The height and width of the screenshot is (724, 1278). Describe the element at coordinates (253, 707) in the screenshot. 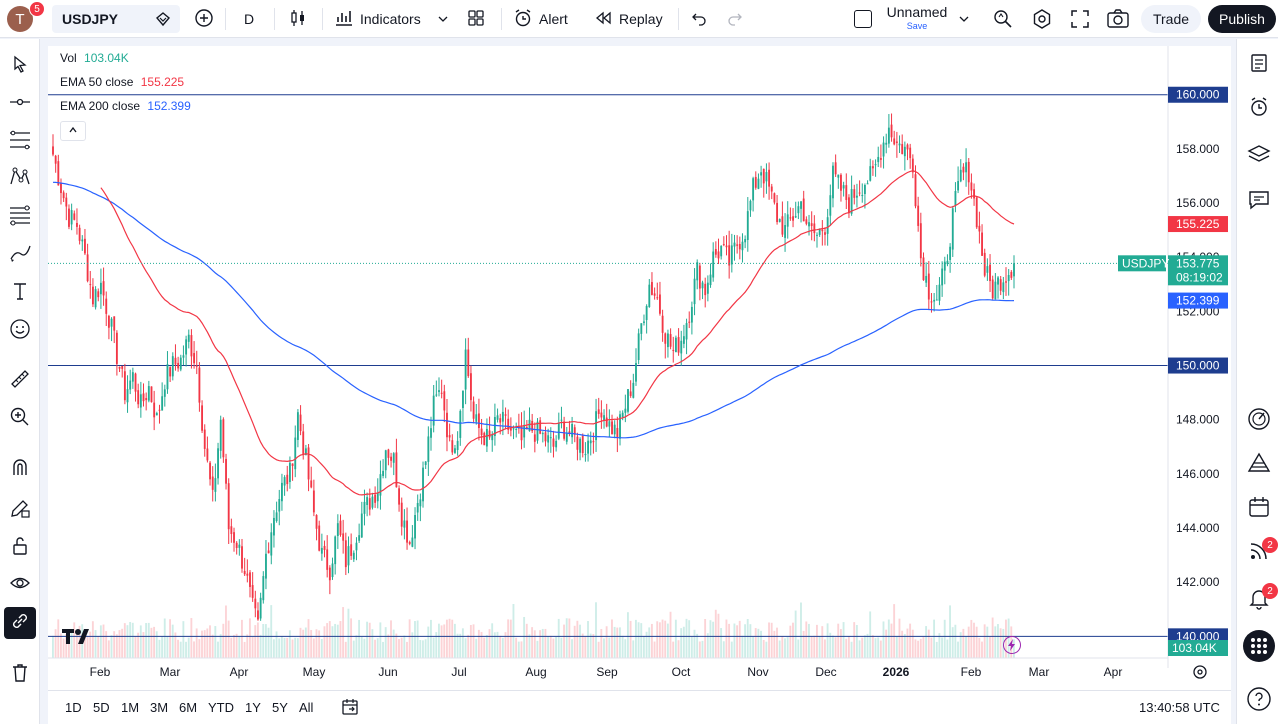

I see `range-1y: 1Y` at that location.